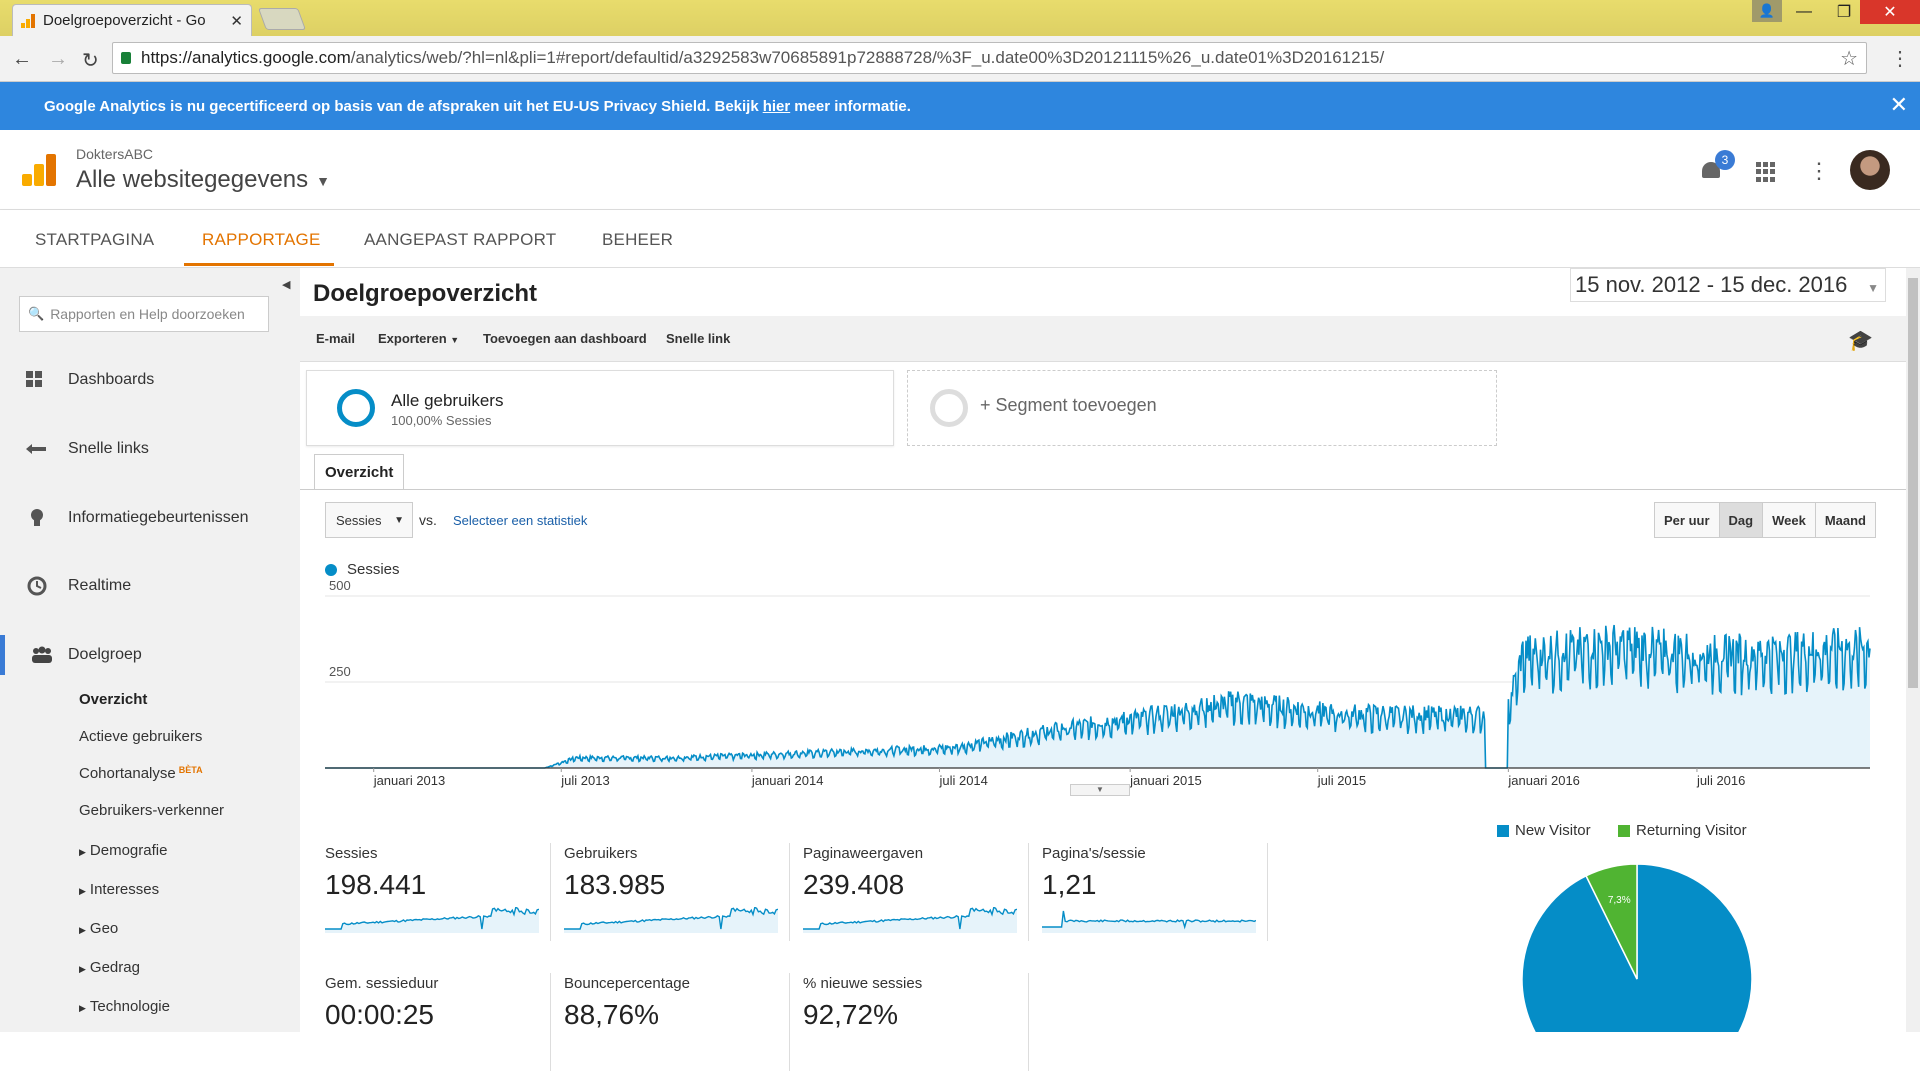 This screenshot has width=1920, height=1085. Describe the element at coordinates (115, 154) in the screenshot. I see `account-name: DoktersABC` at that location.